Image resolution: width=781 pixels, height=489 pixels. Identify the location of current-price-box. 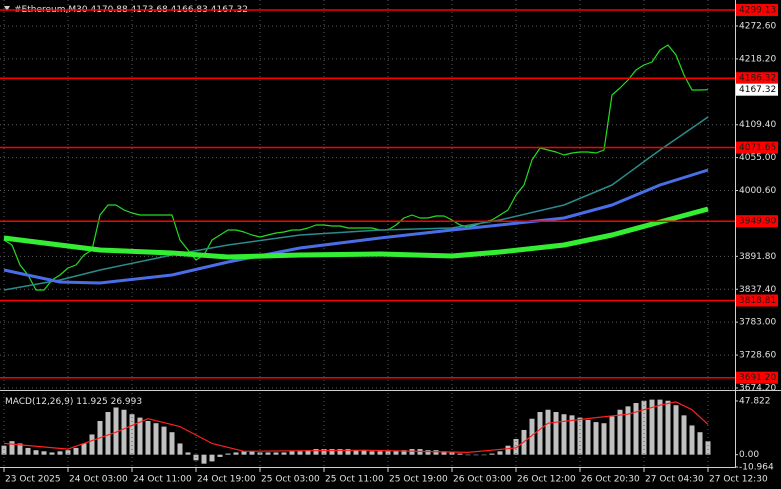
(757, 89).